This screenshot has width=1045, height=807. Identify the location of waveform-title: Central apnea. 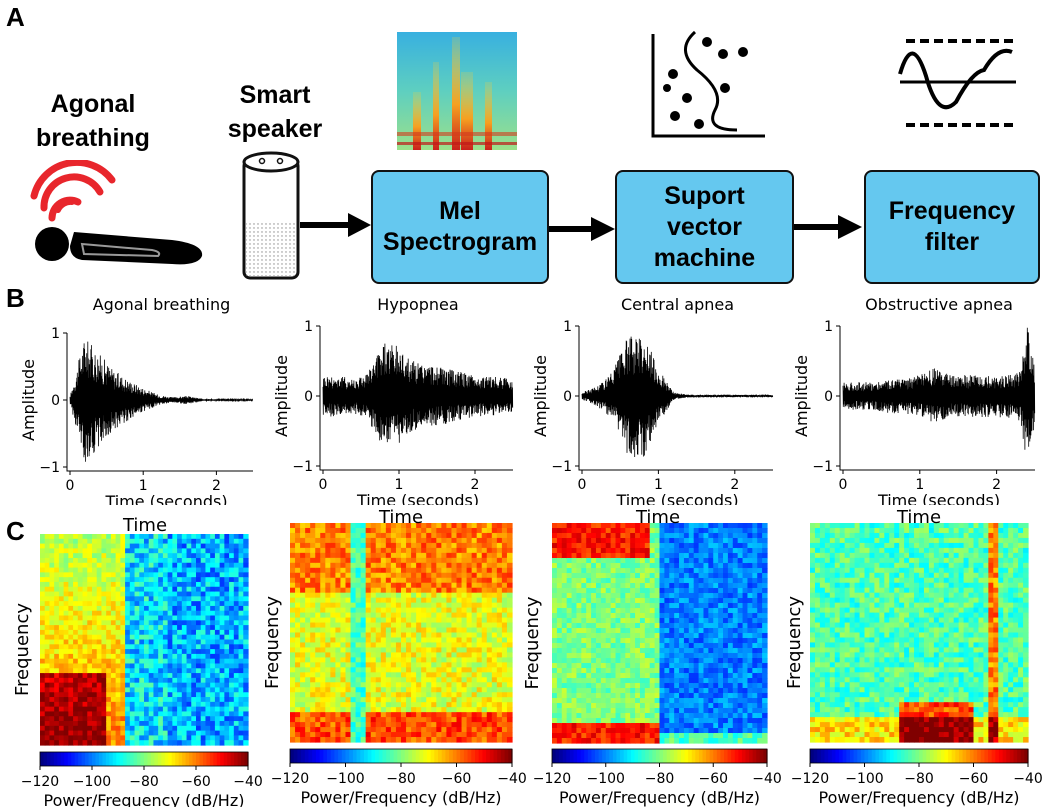
(677, 304).